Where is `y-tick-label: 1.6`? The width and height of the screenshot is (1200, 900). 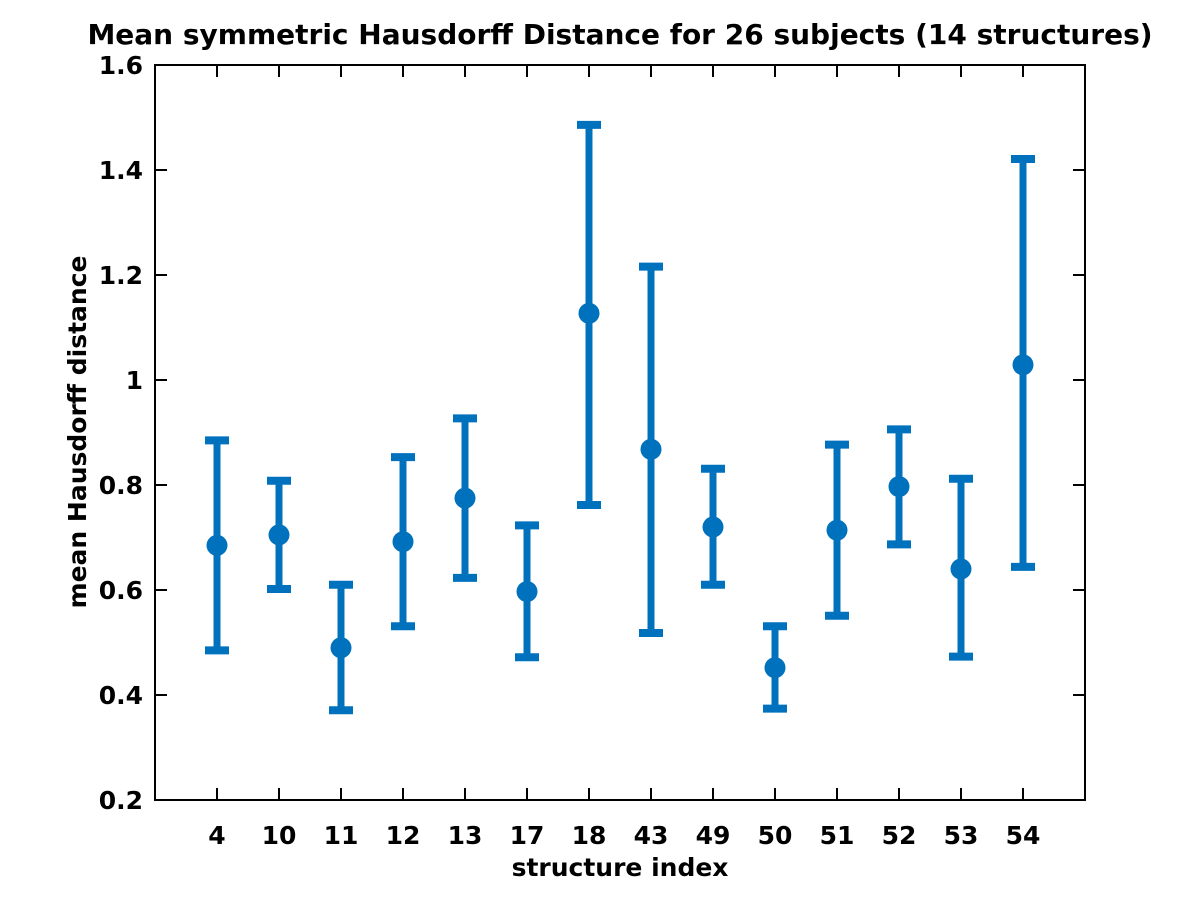
y-tick-label: 1.6 is located at coordinates (121, 65).